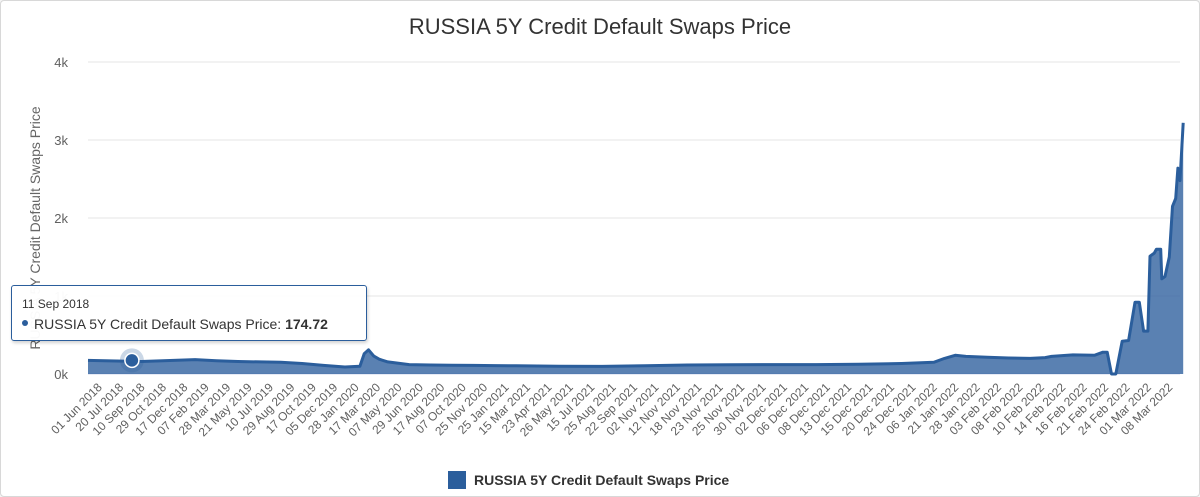 Image resolution: width=1200 pixels, height=497 pixels. Describe the element at coordinates (61, 218) in the screenshot. I see `y-tick-label-2: 2k` at that location.